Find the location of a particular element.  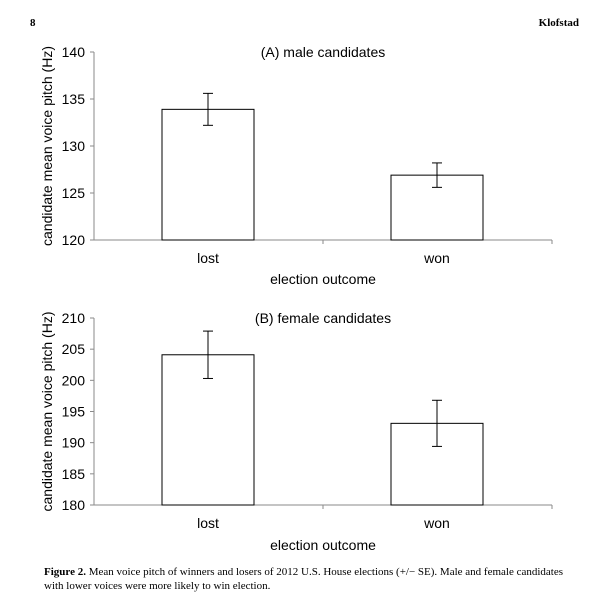

y-tick-label: 200 is located at coordinates (74, 380).